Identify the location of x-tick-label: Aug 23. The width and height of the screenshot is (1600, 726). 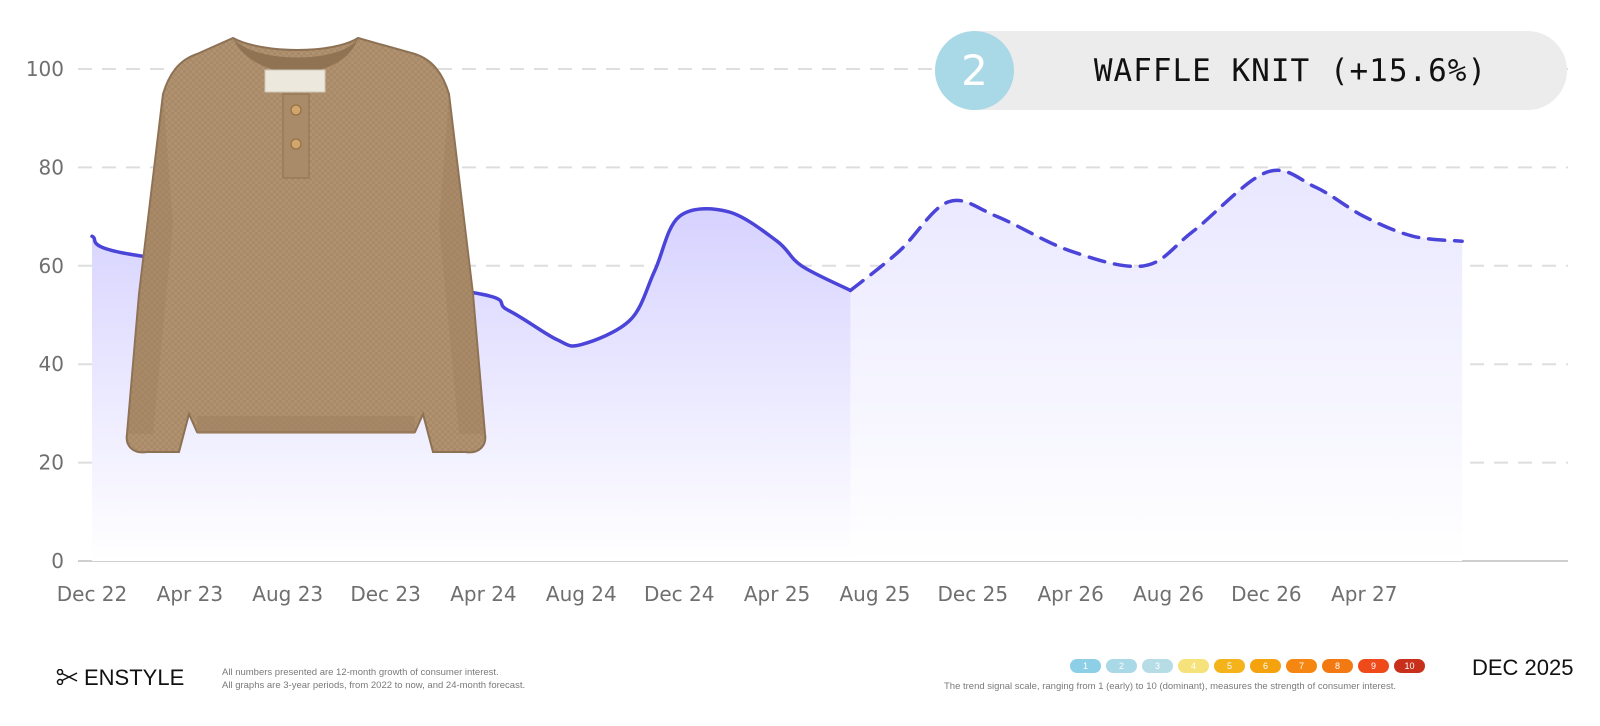
(287, 594).